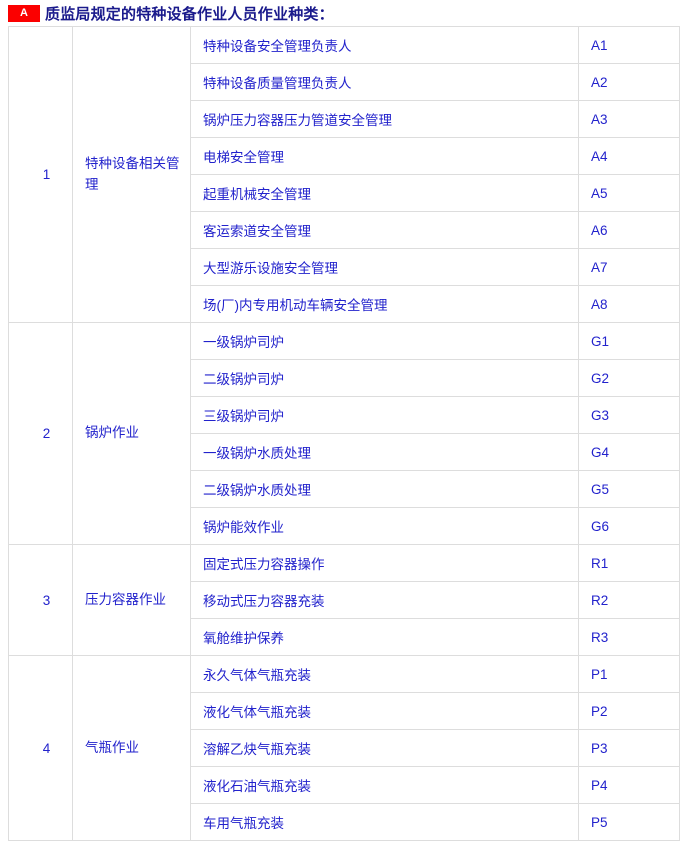  I want to click on table-row: 二级锅炉司炉 G2, so click(344, 378).